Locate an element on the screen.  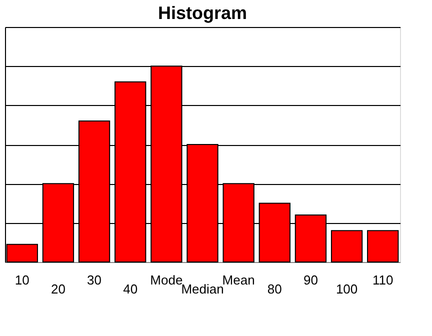
x-tick-label: Mean is located at coordinates (238, 280).